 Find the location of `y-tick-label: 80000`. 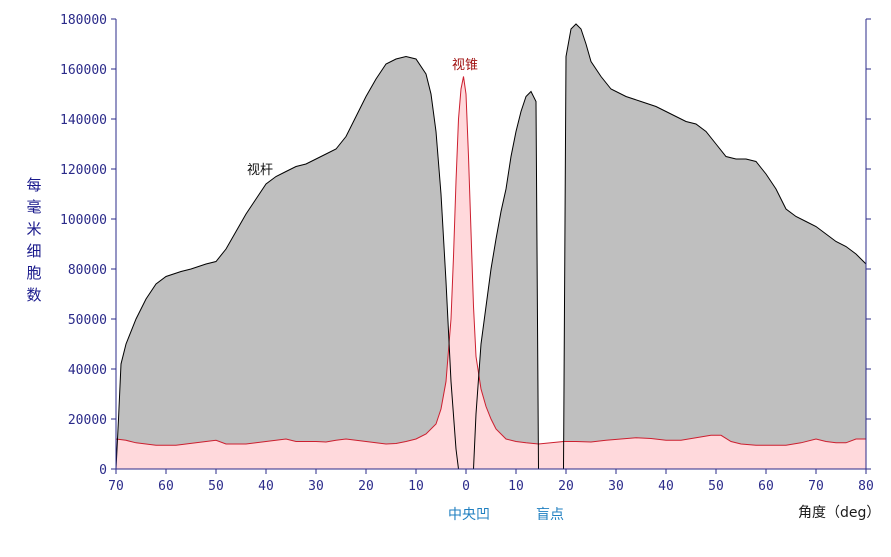

y-tick-label: 80000 is located at coordinates (87, 270).